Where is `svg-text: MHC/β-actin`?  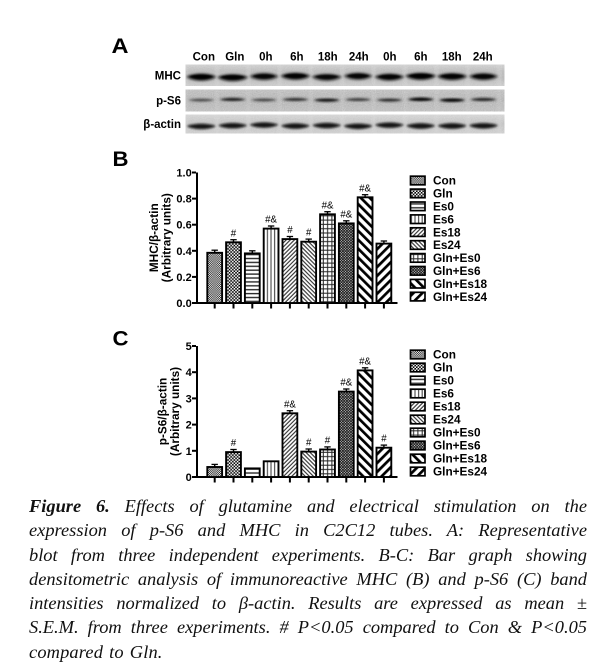
svg-text: MHC/β-actin is located at coordinates (154, 237).